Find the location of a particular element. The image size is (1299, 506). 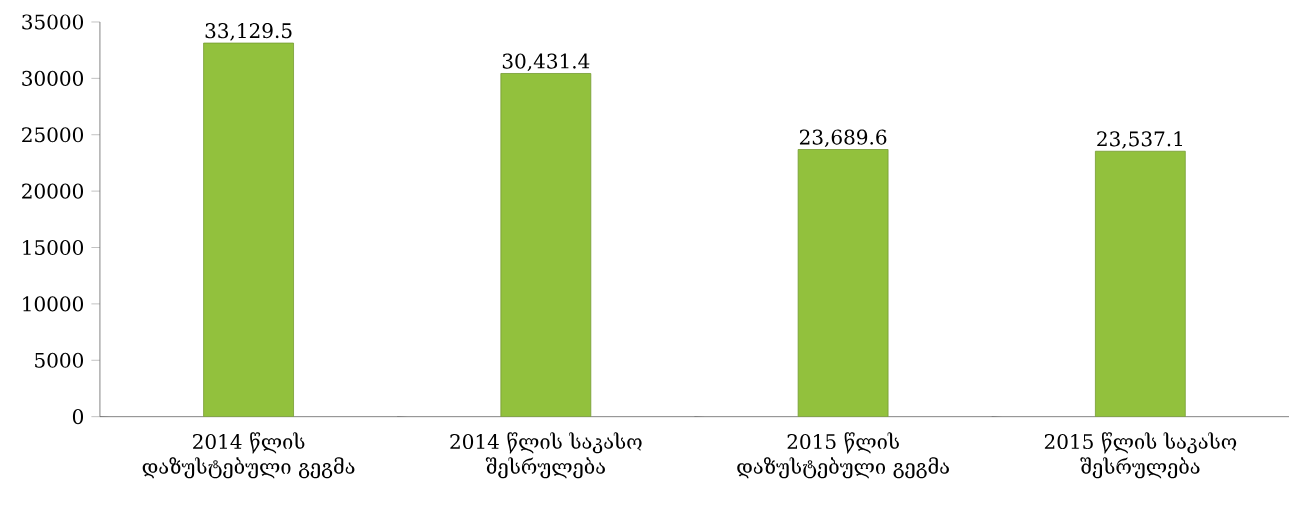

y-tick-label: 10000 is located at coordinates (53, 304).